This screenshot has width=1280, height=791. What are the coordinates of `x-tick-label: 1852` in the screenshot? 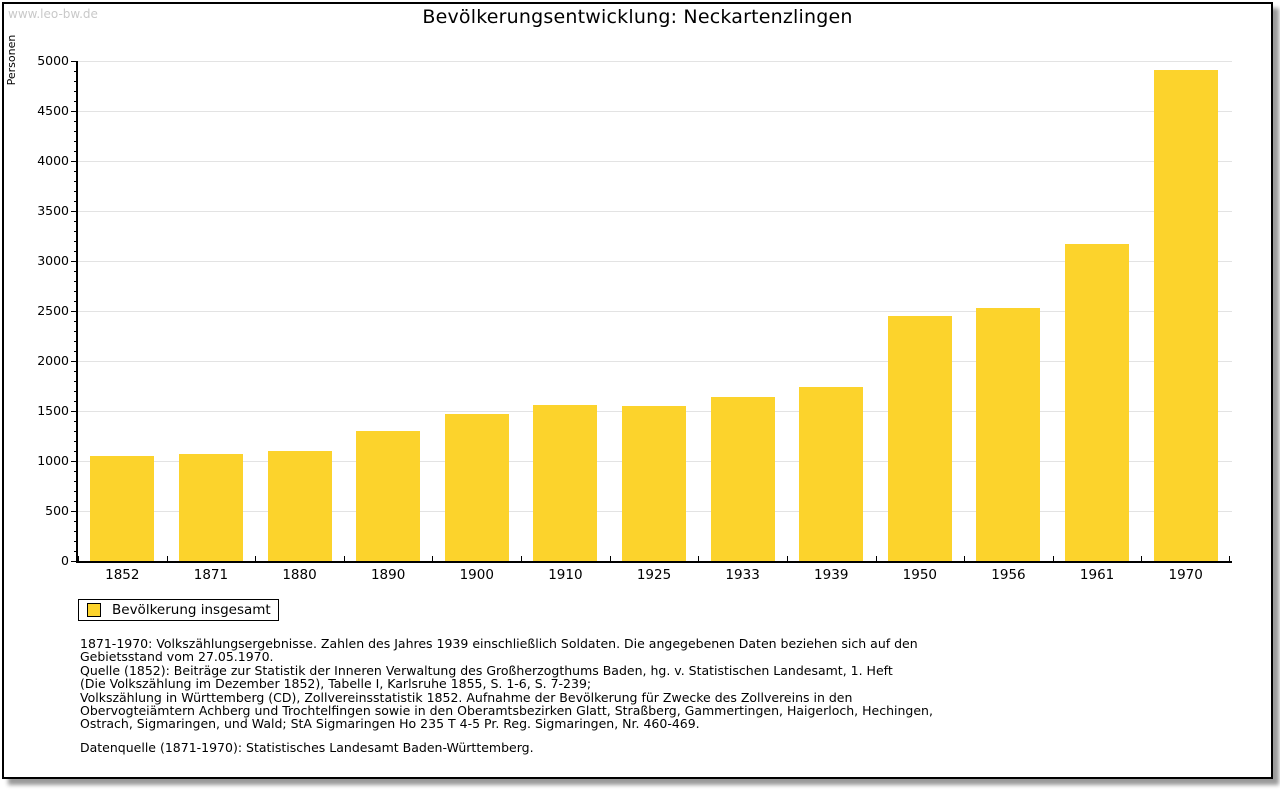 It's located at (122, 575).